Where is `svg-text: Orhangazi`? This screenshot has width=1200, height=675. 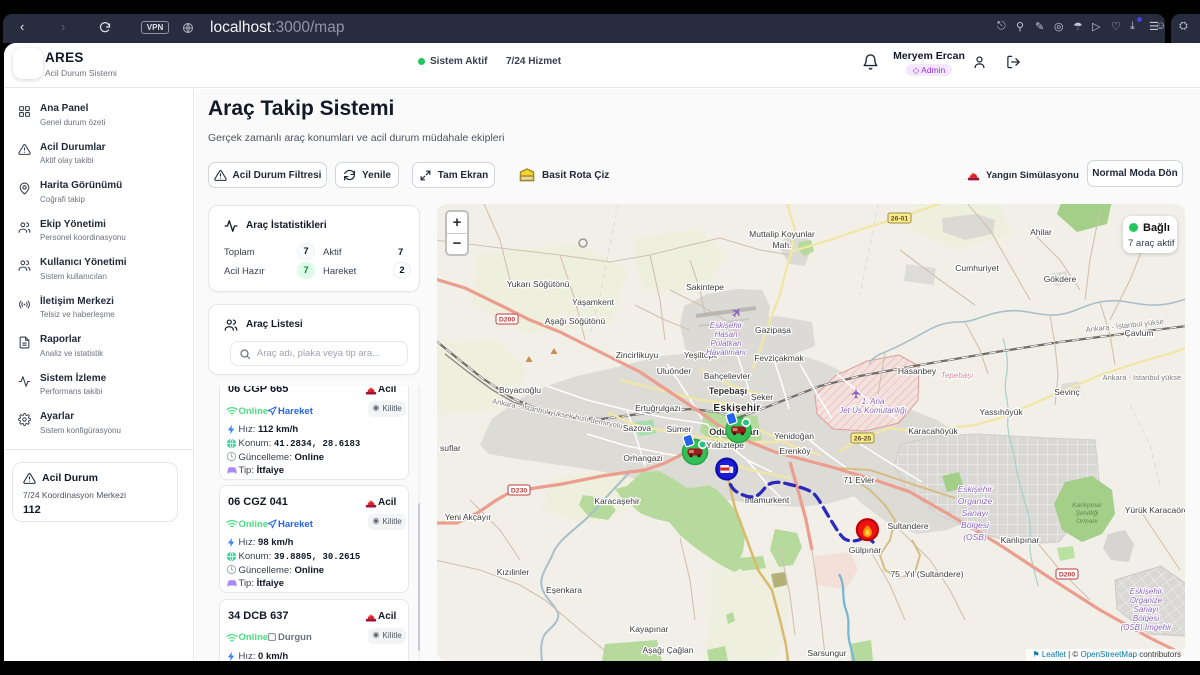 svg-text: Orhangazi is located at coordinates (642, 458).